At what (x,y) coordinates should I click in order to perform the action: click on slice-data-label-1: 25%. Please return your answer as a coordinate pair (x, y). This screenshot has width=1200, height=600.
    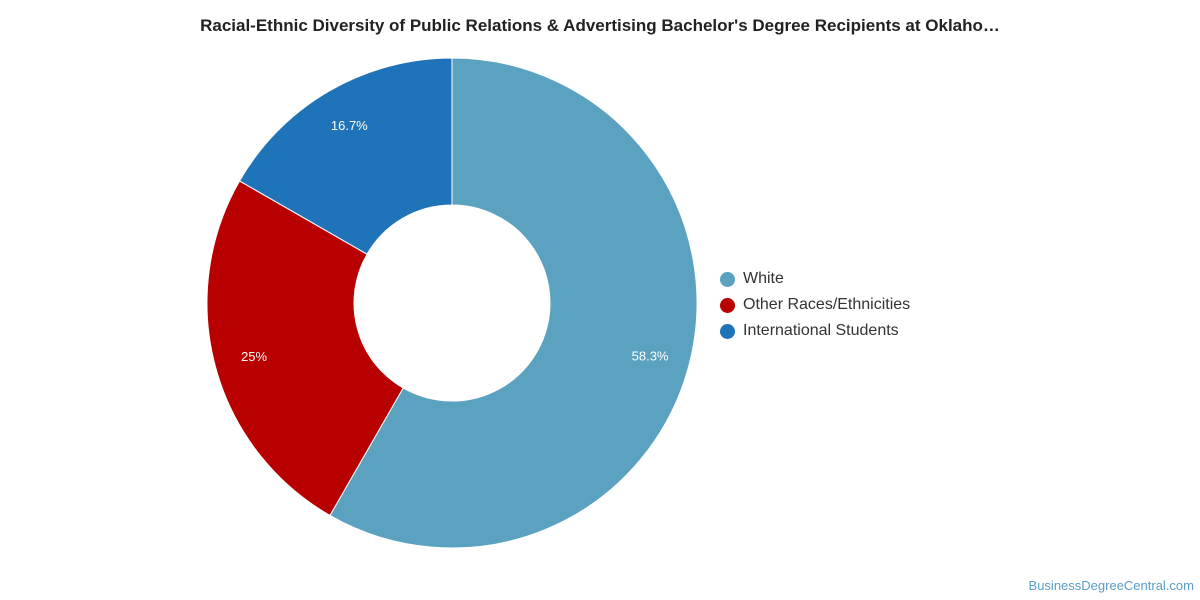
    Looking at the image, I should click on (254, 356).